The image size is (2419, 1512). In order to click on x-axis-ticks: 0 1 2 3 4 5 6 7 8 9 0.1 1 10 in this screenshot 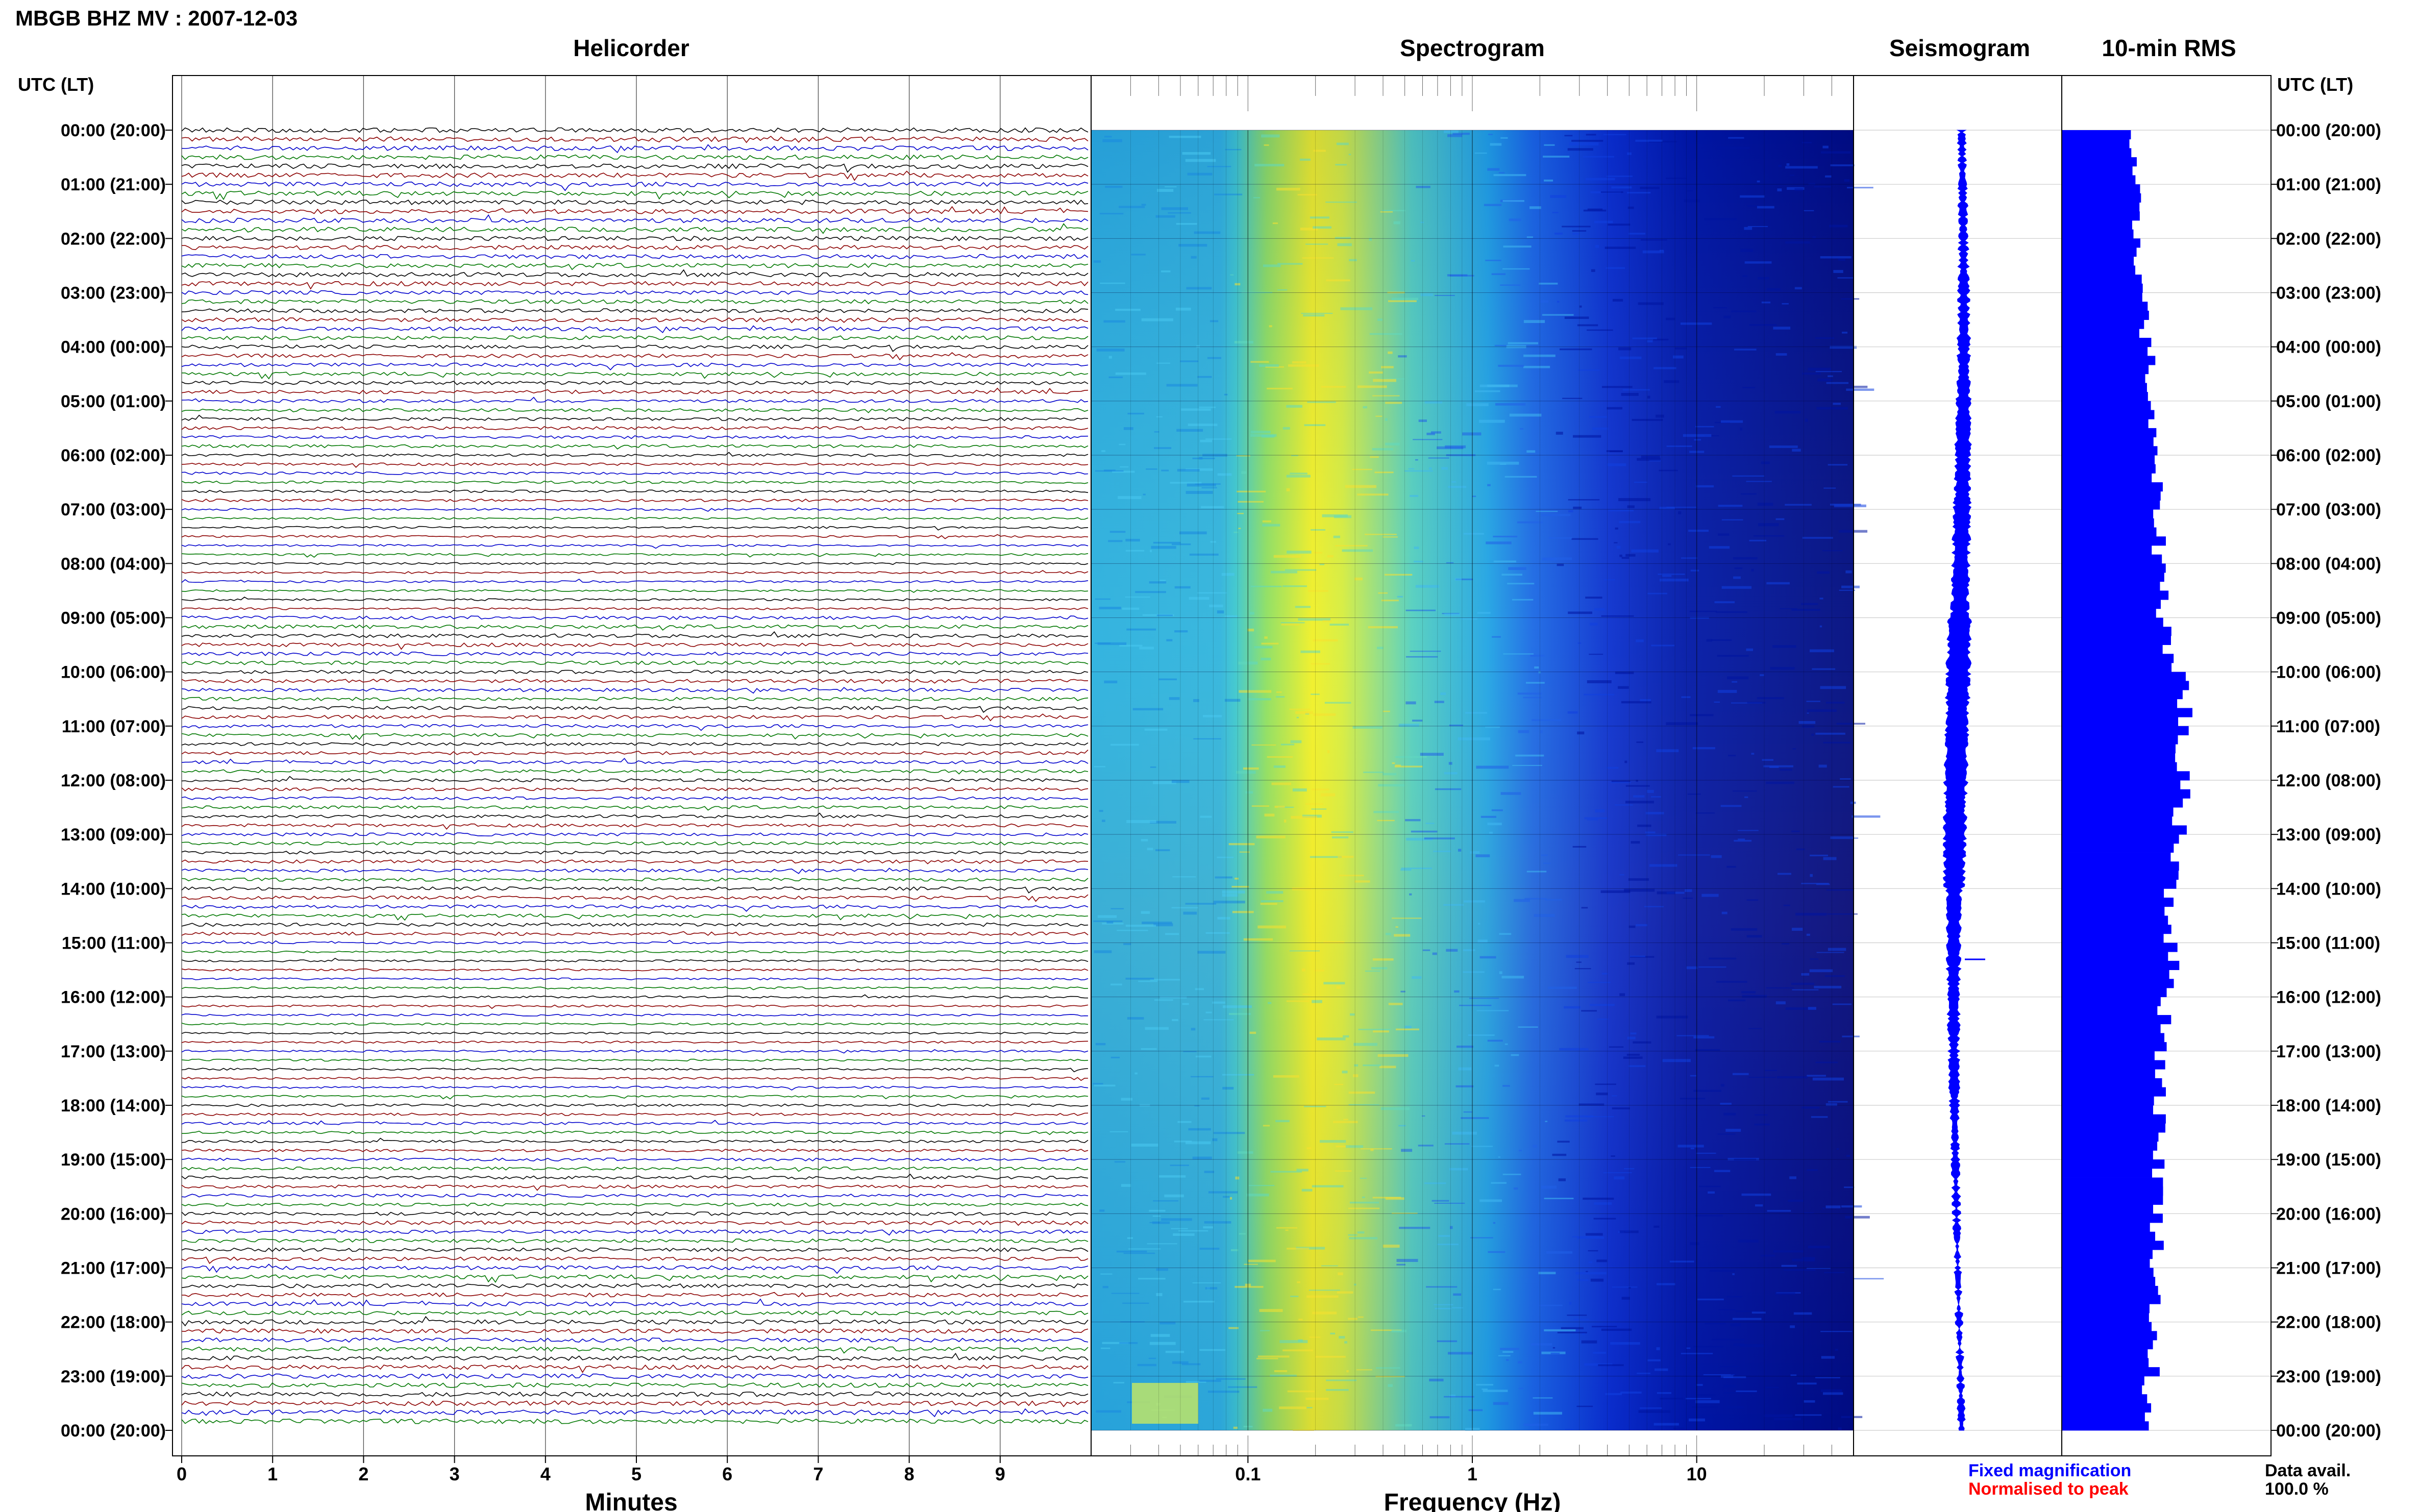, I will do `click(942, 1470)`.